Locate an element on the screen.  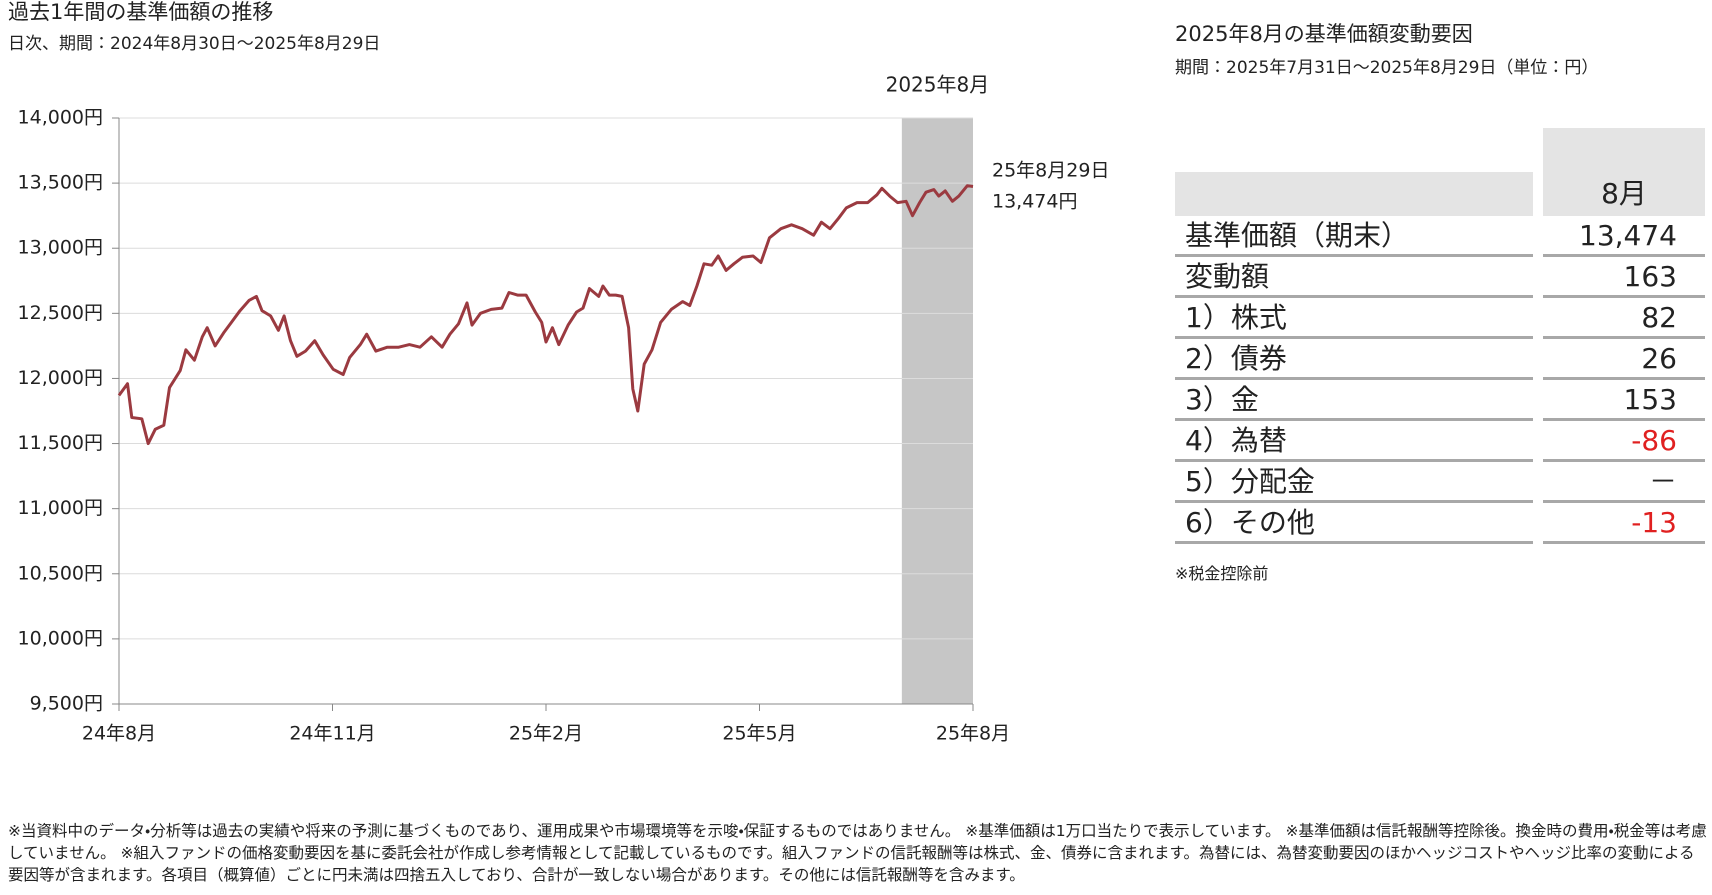
y-tick-label: 9,500円 is located at coordinates (66, 704).